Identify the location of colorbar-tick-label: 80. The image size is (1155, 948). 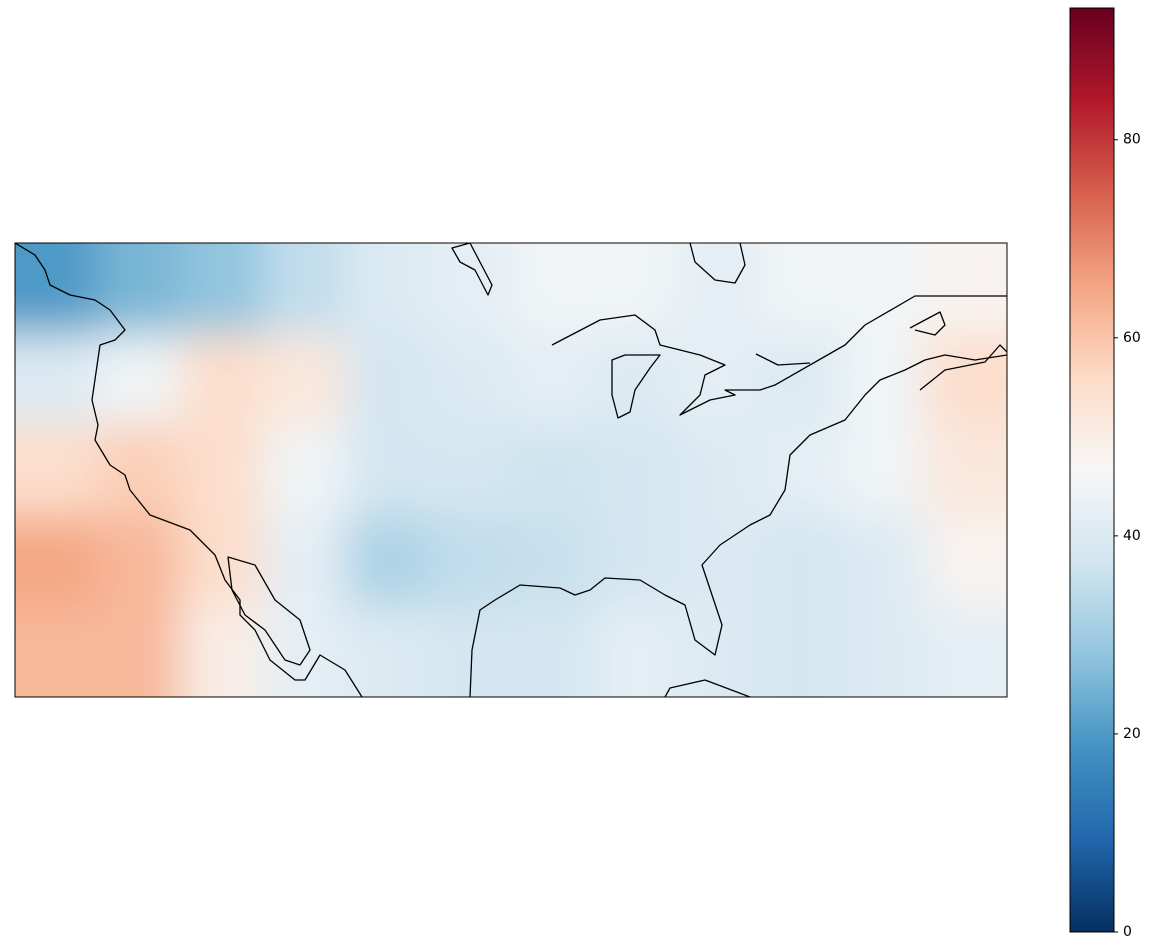
(1132, 140).